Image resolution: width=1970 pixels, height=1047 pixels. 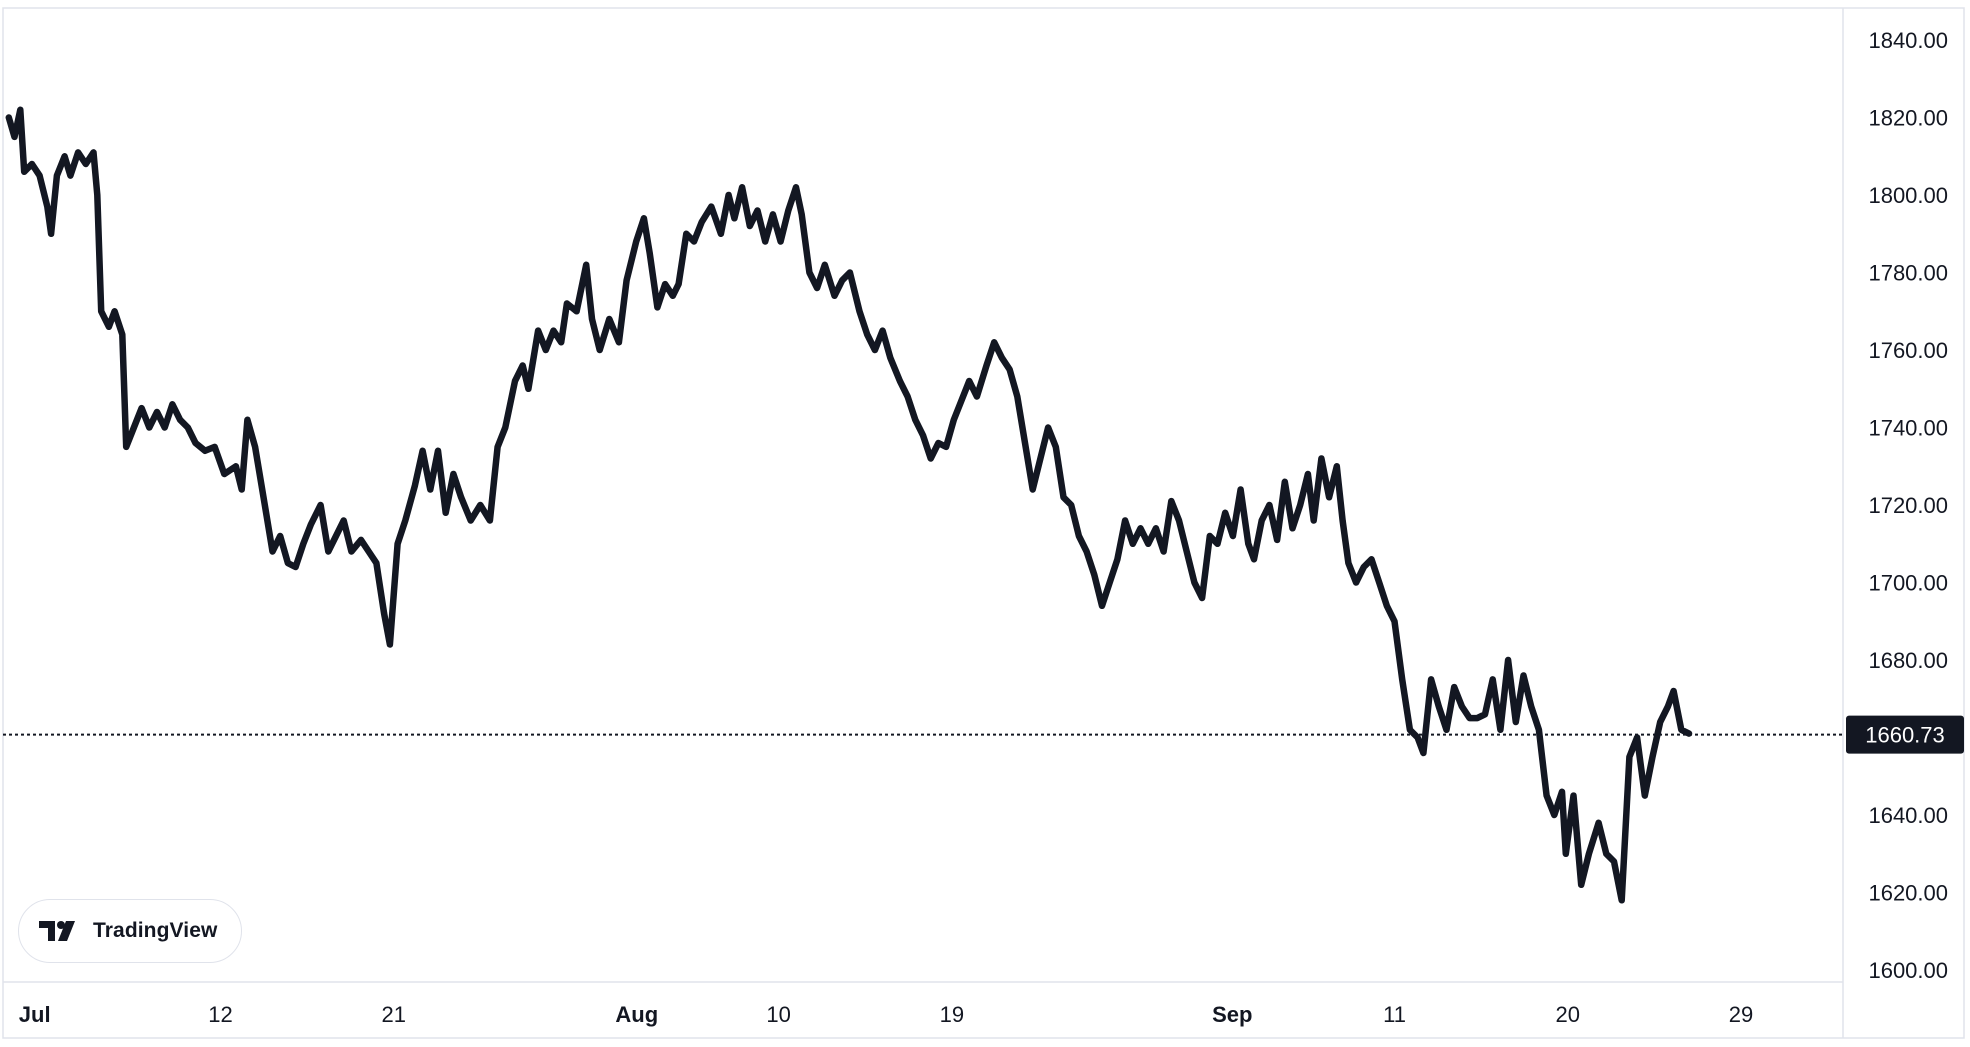 I want to click on price-tick-label: 1760.00, so click(x=1908, y=350).